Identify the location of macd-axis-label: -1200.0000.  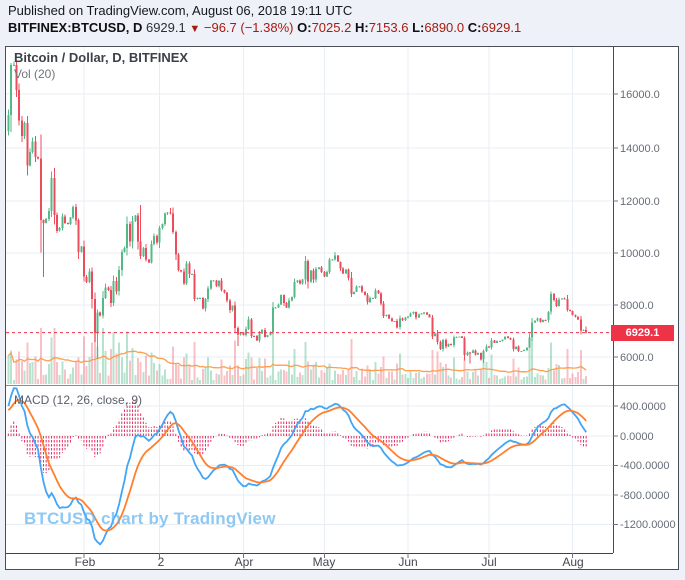
(648, 525).